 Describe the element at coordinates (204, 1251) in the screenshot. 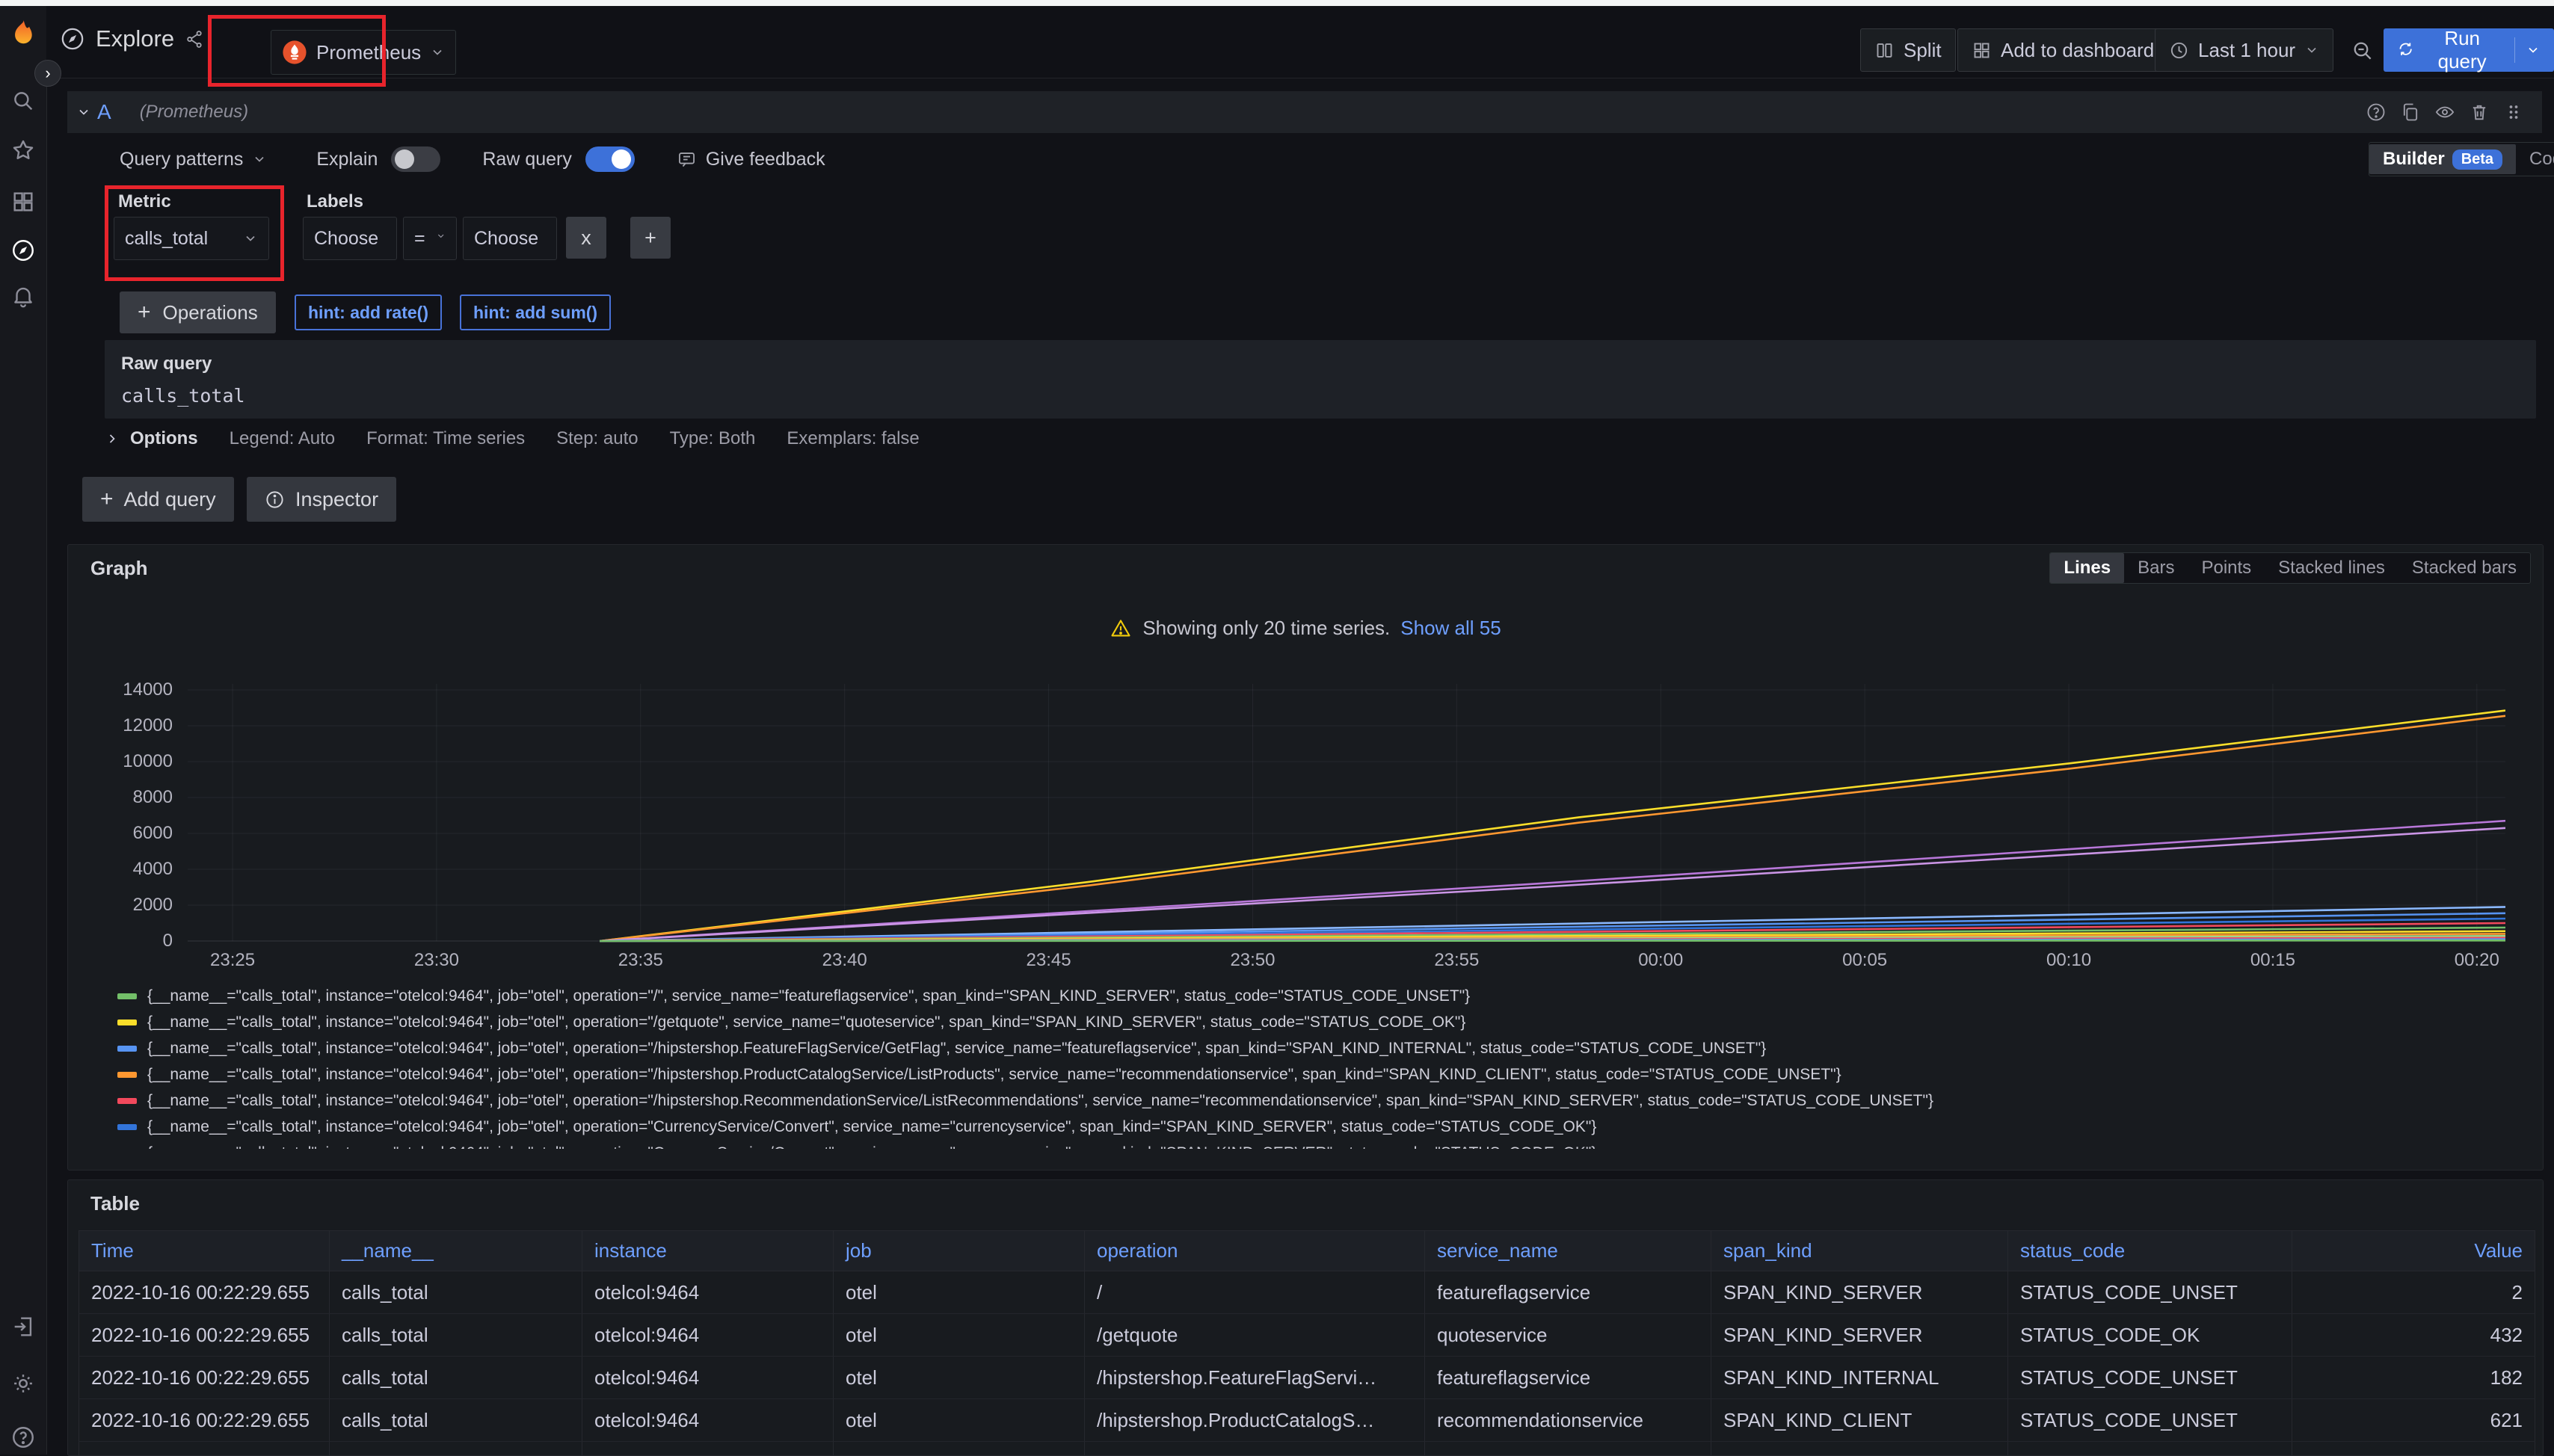

I see `table-header-cell: Time` at that location.